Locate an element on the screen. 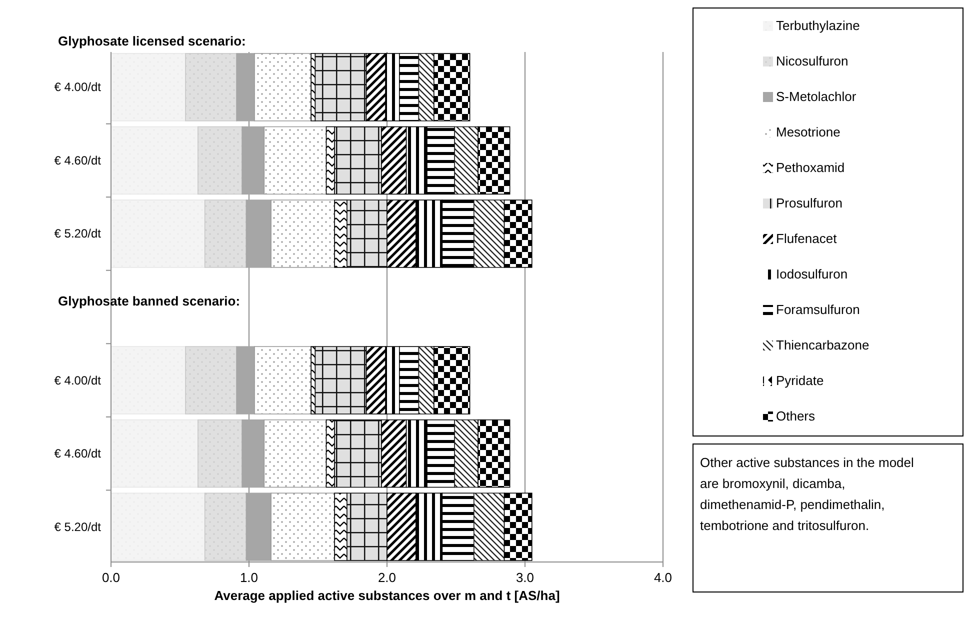 The height and width of the screenshot is (623, 966). legend-label: Prosulfuron is located at coordinates (809, 203).